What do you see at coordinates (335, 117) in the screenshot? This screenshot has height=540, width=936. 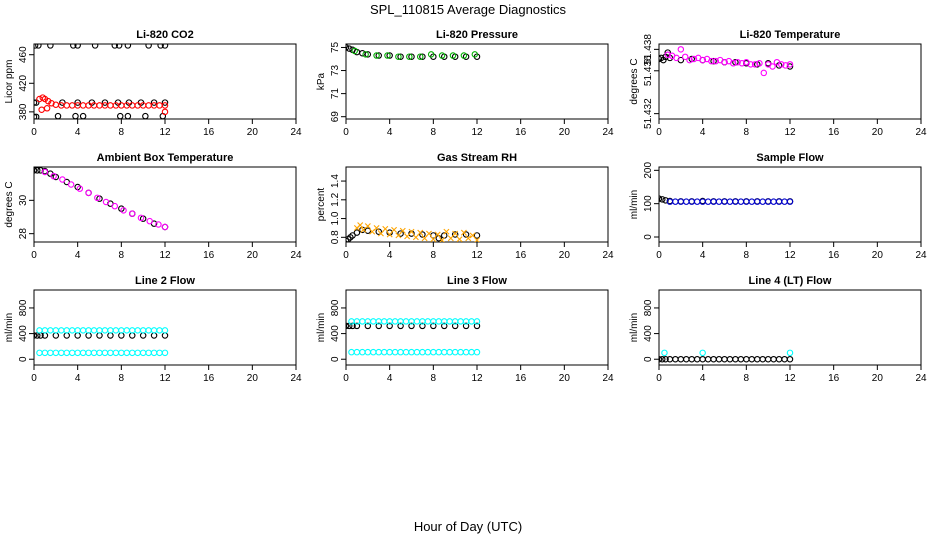 I see `y-tick-label: 69` at bounding box center [335, 117].